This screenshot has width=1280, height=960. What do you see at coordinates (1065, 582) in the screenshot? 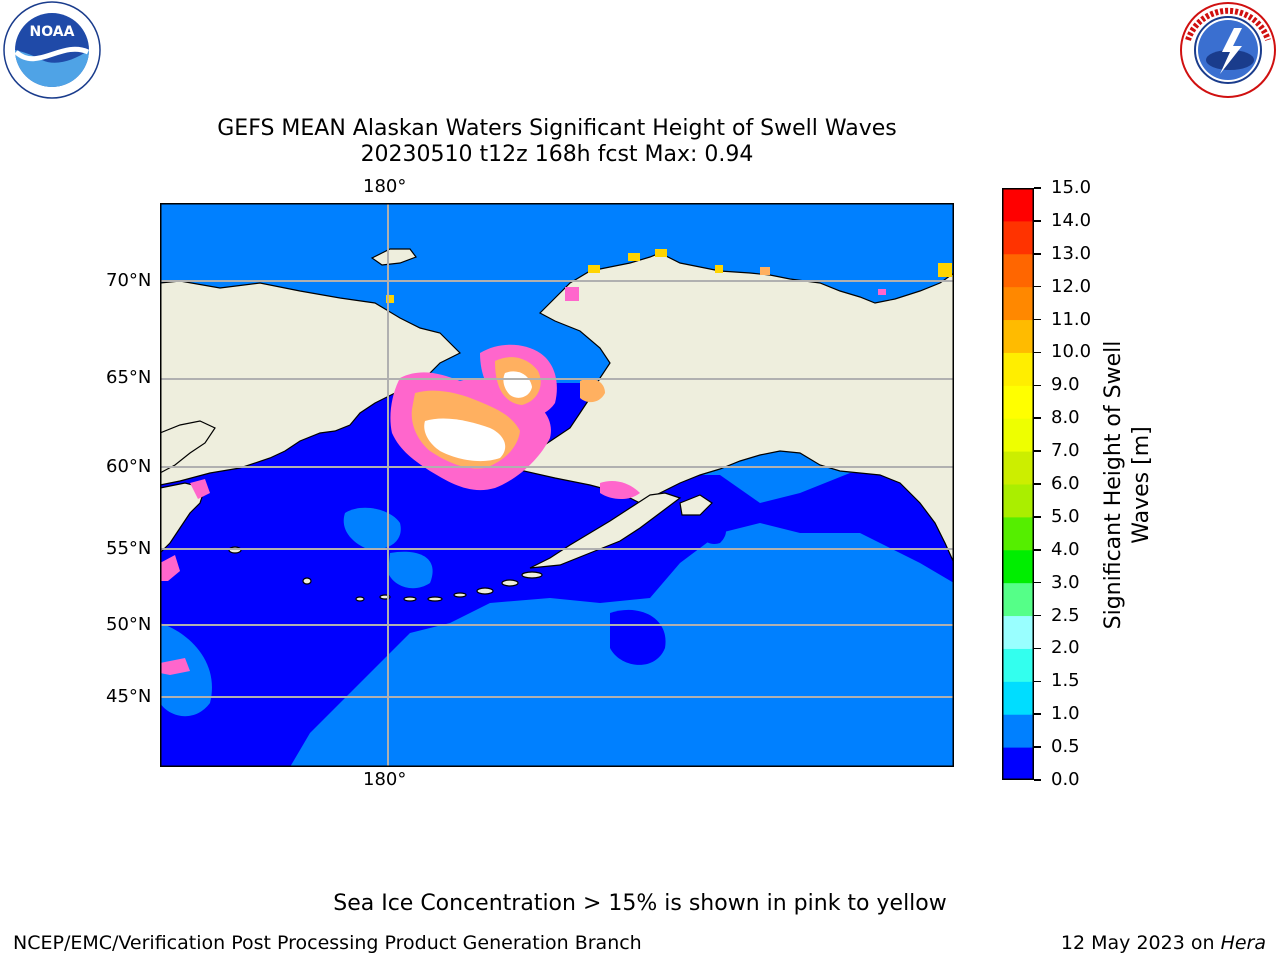
I see `colorbar-tick-label: 3.0` at bounding box center [1065, 582].